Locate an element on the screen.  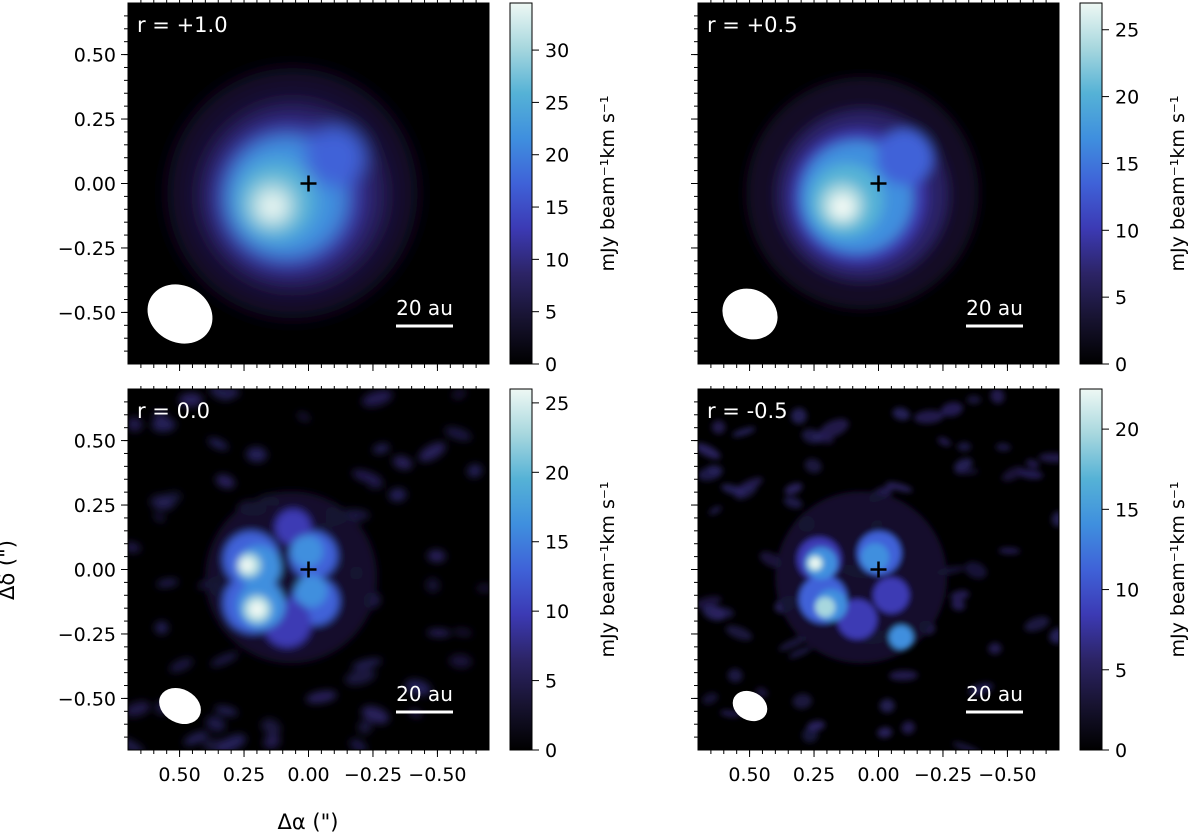
colorbar-tick-label: 30 is located at coordinates (557, 51).